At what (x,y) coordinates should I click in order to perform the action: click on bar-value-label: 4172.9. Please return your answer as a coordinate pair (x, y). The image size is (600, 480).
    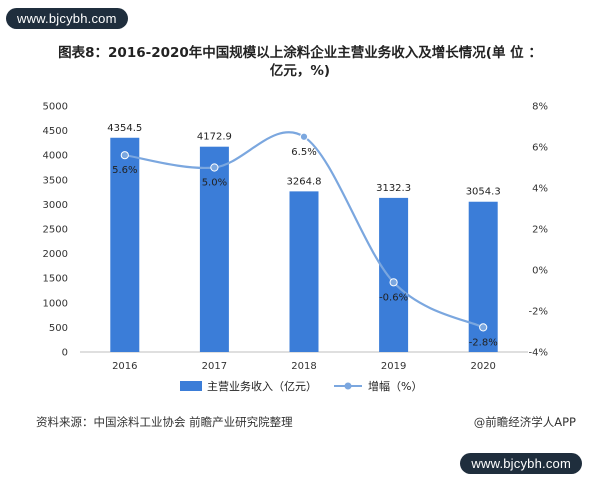
    Looking at the image, I should click on (214, 137).